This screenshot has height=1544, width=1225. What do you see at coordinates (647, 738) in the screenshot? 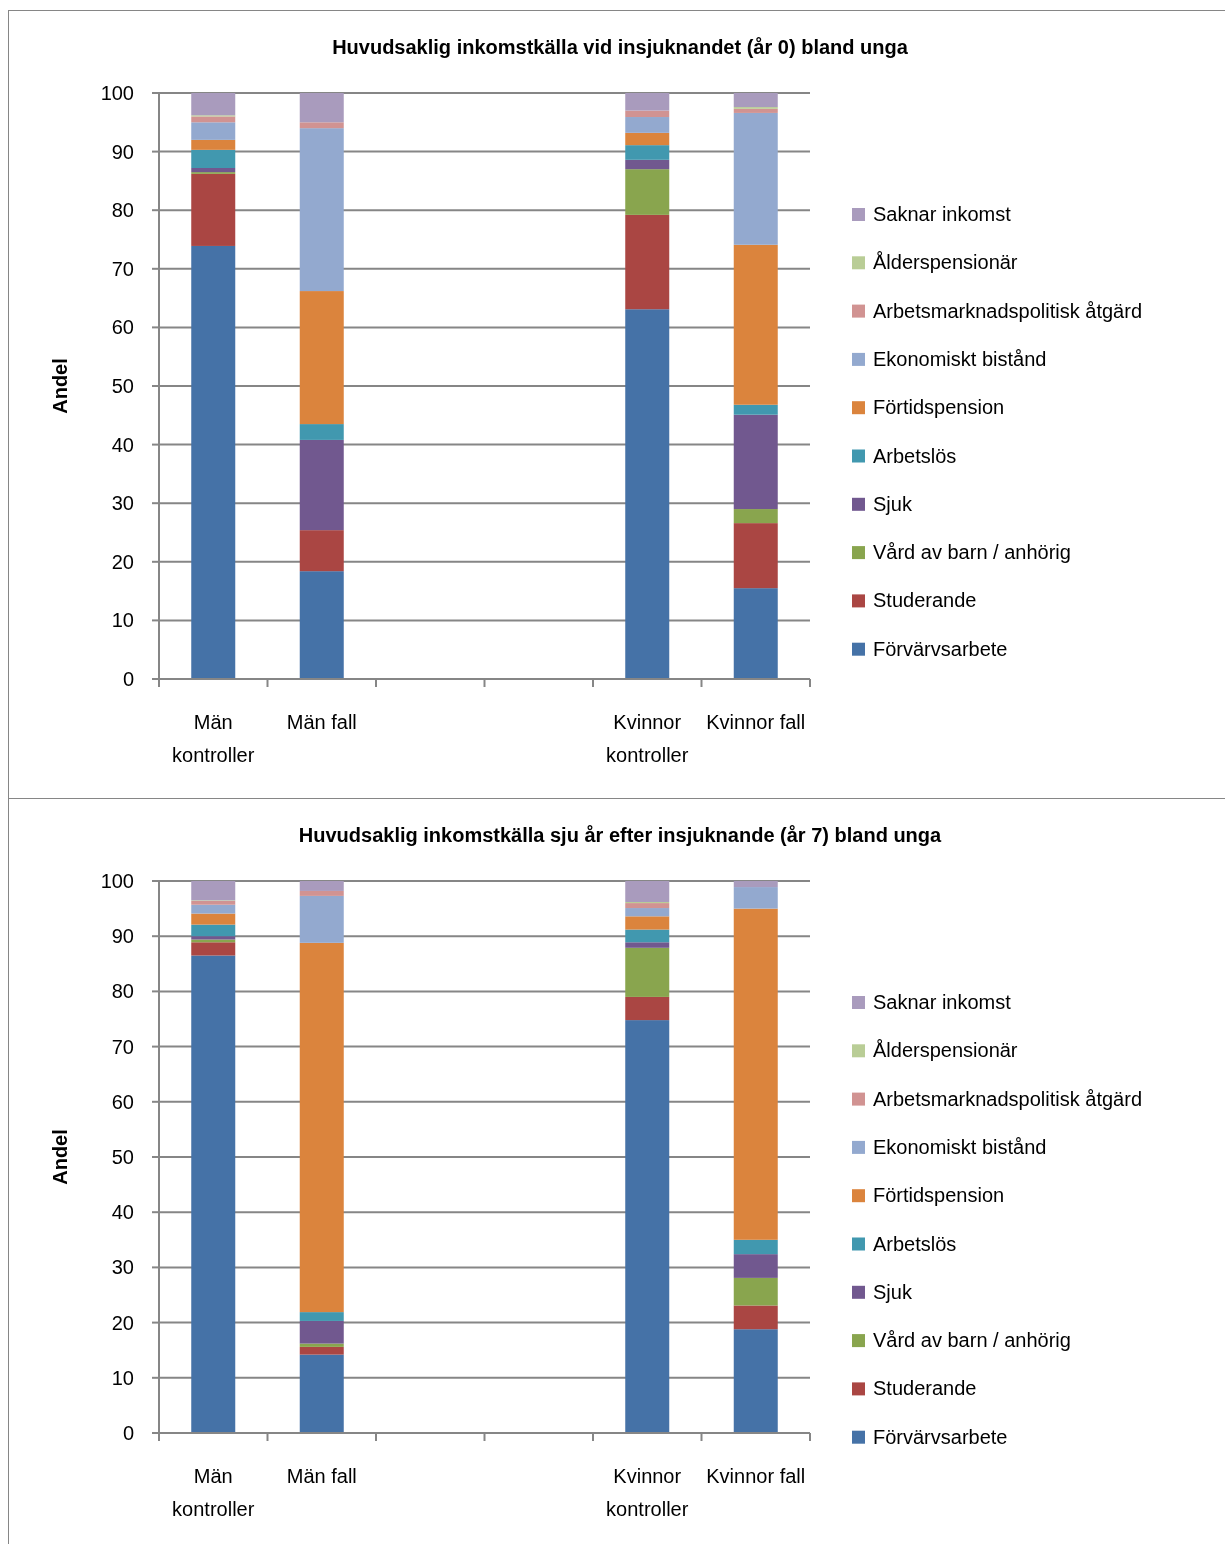
I see `x-tick-label: Kvinnor kontroller` at bounding box center [647, 738].